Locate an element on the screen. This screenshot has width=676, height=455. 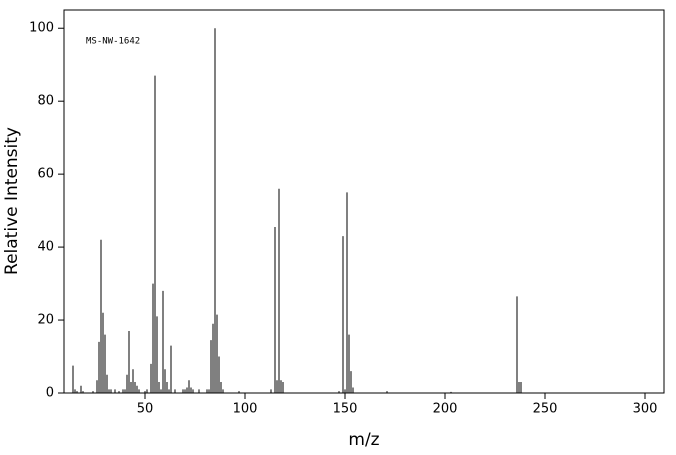
annotation: MS-NW-1642 is located at coordinates (113, 42).